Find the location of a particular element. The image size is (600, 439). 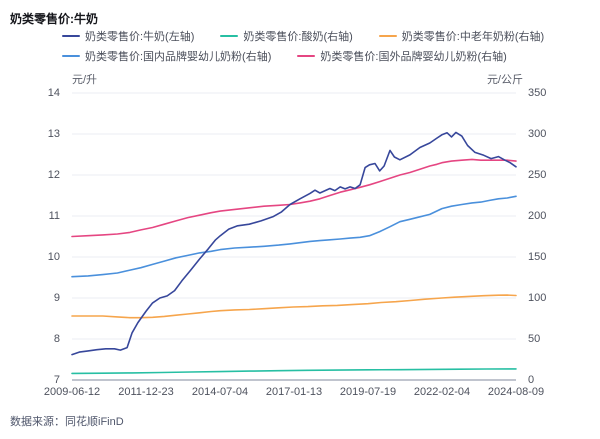

legend-item: 奶类零售价:国内品牌婴幼儿奶粉(右轴) is located at coordinates (167, 56).